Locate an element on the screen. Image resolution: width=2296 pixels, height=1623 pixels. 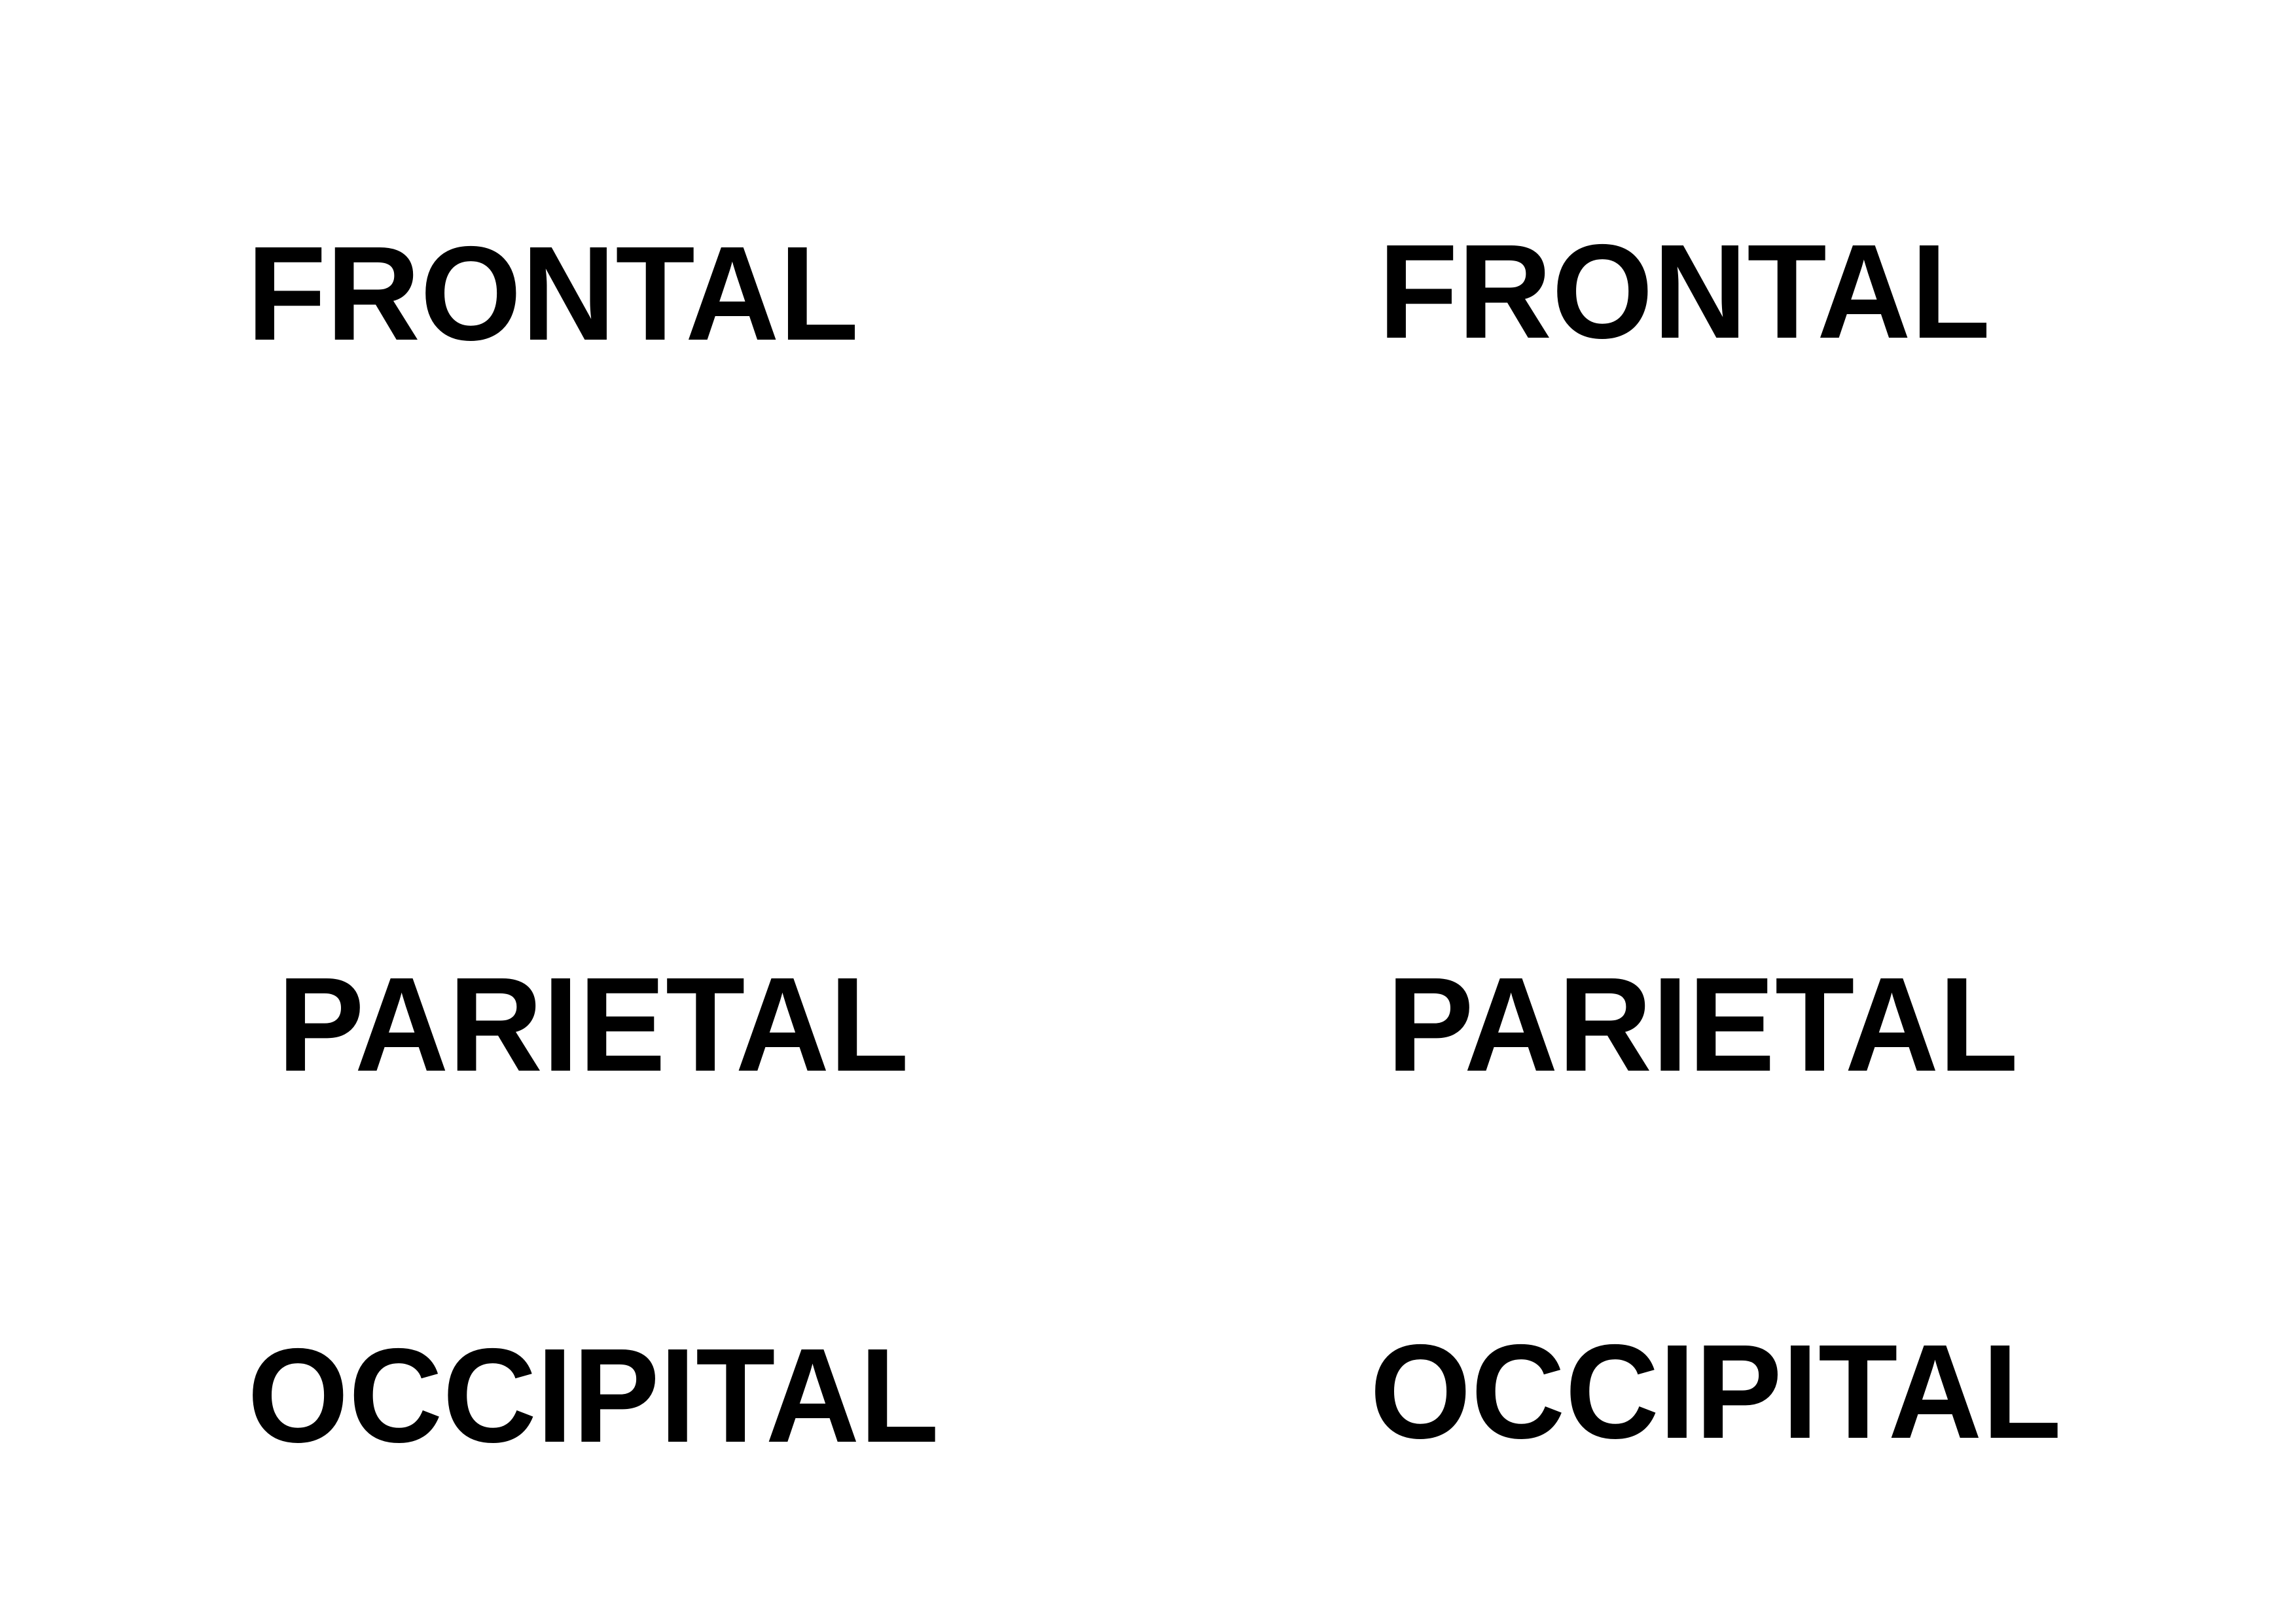
parietal-label-left: PARIETAL is located at coordinates (593, 1024).